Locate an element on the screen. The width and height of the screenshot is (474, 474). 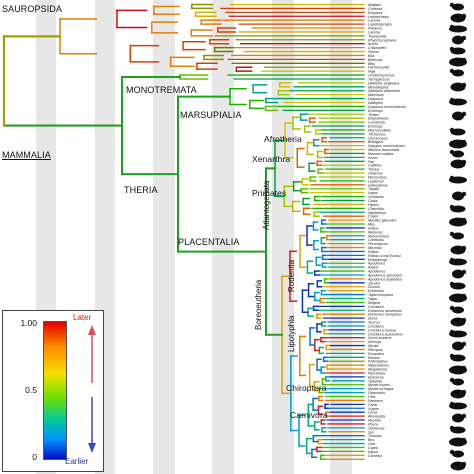
clade-label-rodentia: Rodentia is located at coordinates (291, 275).